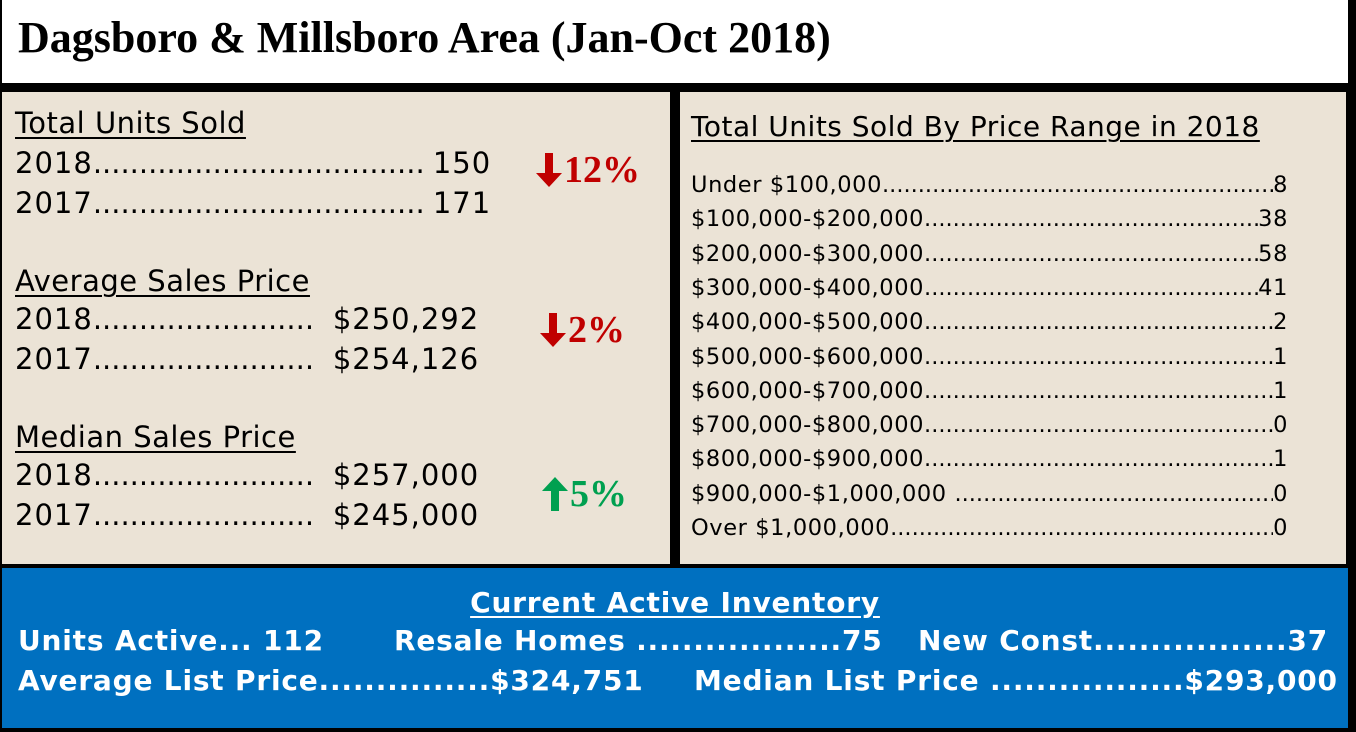 The height and width of the screenshot is (732, 1356). I want to click on up-arrow-icon, so click(555, 494).